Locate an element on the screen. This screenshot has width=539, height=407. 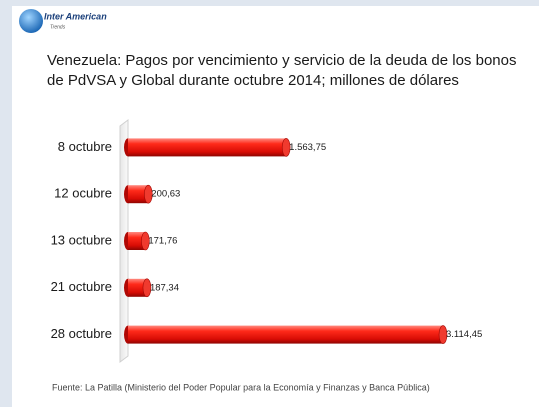
value-label: 3.114,45 is located at coordinates (464, 334).